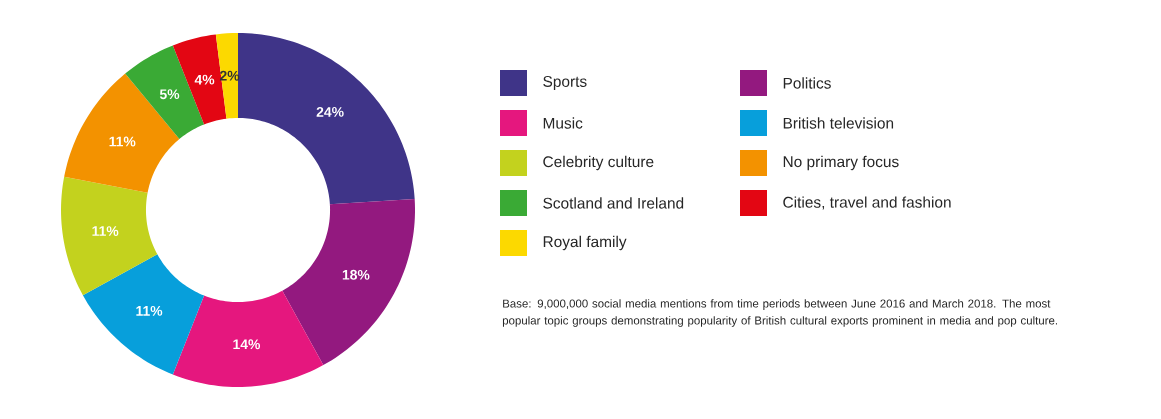  I want to click on data-label: 14%, so click(247, 344).